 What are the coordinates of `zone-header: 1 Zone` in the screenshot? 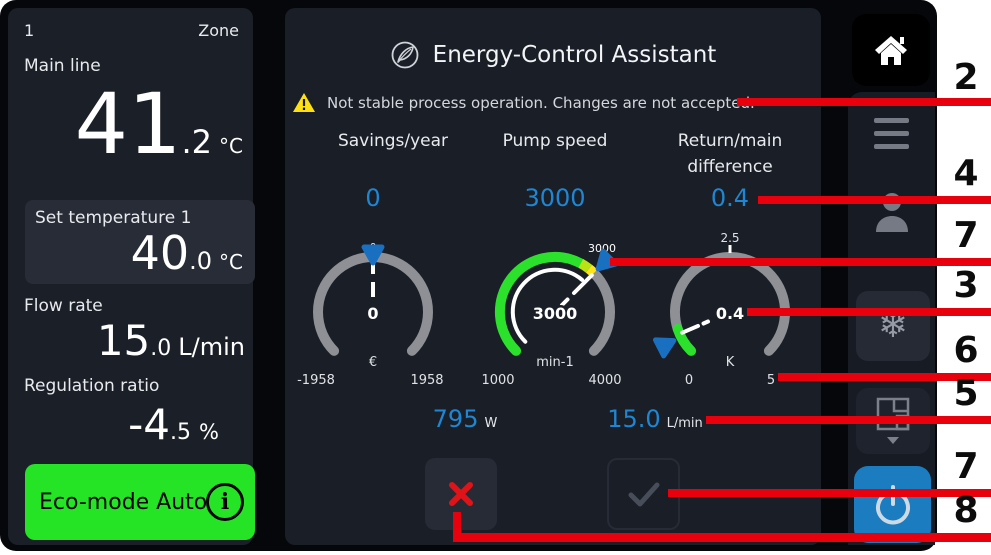 It's located at (131, 30).